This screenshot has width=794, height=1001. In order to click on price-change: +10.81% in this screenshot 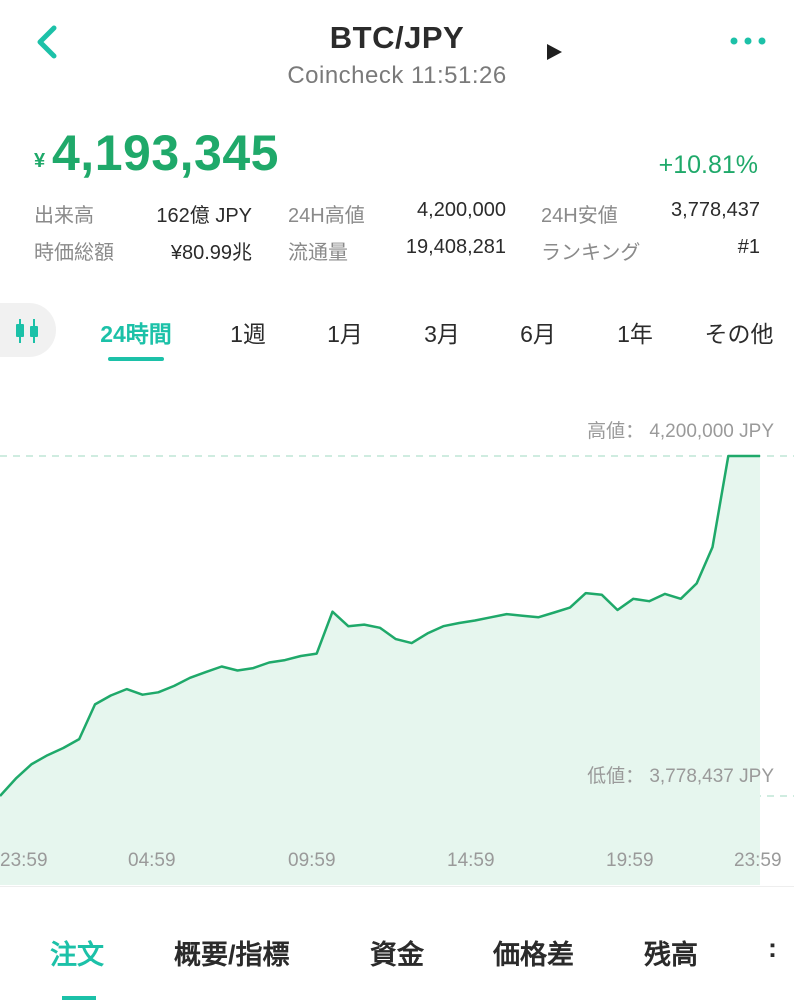, I will do `click(708, 165)`.